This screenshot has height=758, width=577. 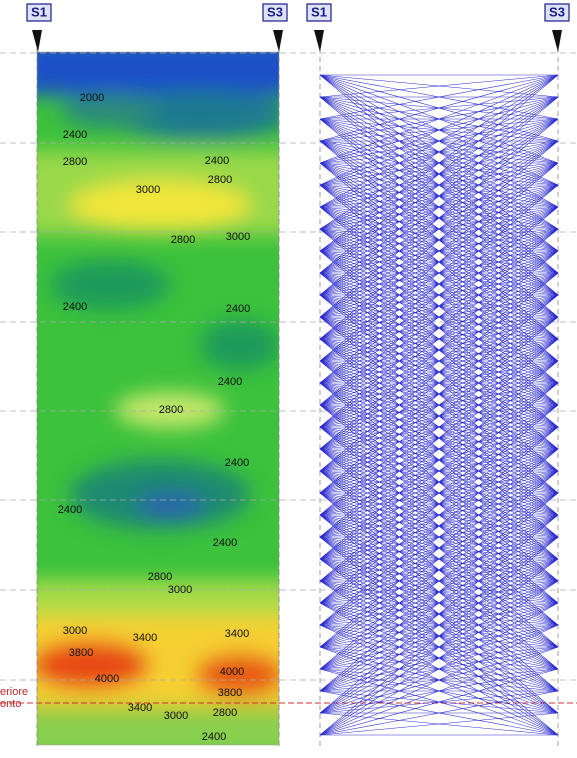 I want to click on cutoff-label: onto, so click(x=10, y=704).